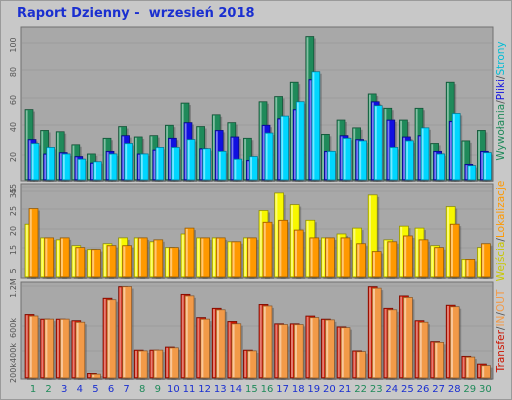 This screenshot has height=400, width=512. What do you see at coordinates (61, 166) in the screenshot?
I see `bar-1-pliki-3-highlight` at bounding box center [61, 166].